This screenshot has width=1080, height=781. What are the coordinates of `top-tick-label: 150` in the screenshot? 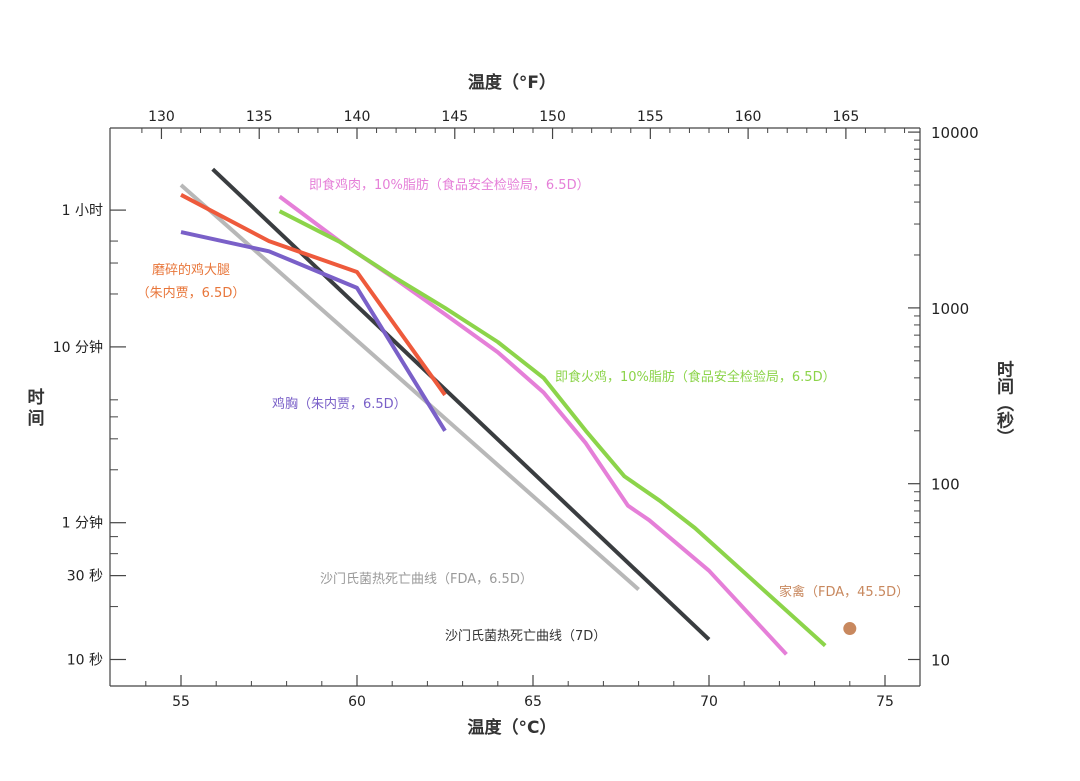 It's located at (552, 117).